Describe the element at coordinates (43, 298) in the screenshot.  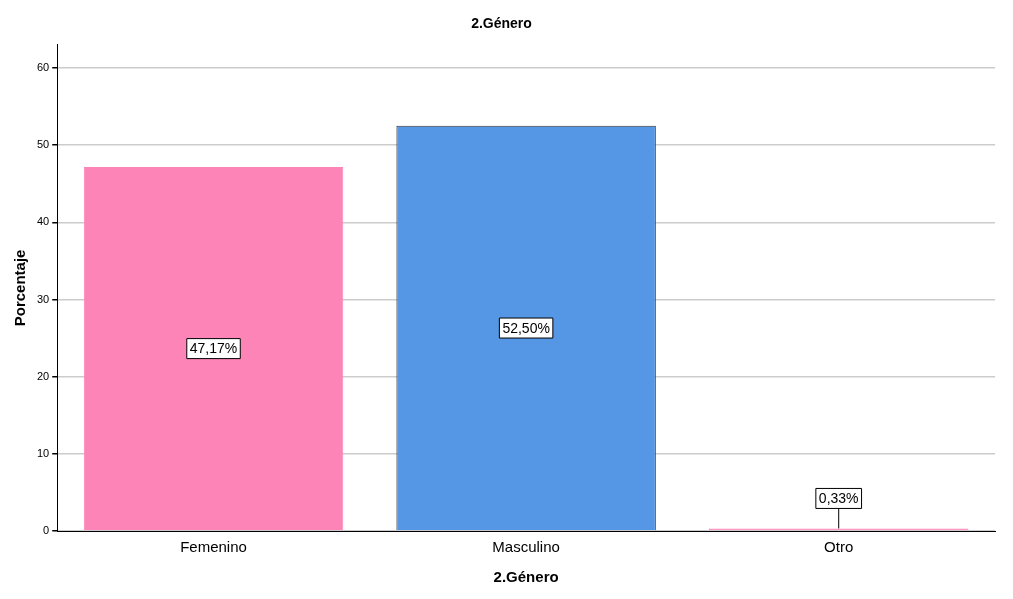
I see `y-tick-label: 30` at that location.